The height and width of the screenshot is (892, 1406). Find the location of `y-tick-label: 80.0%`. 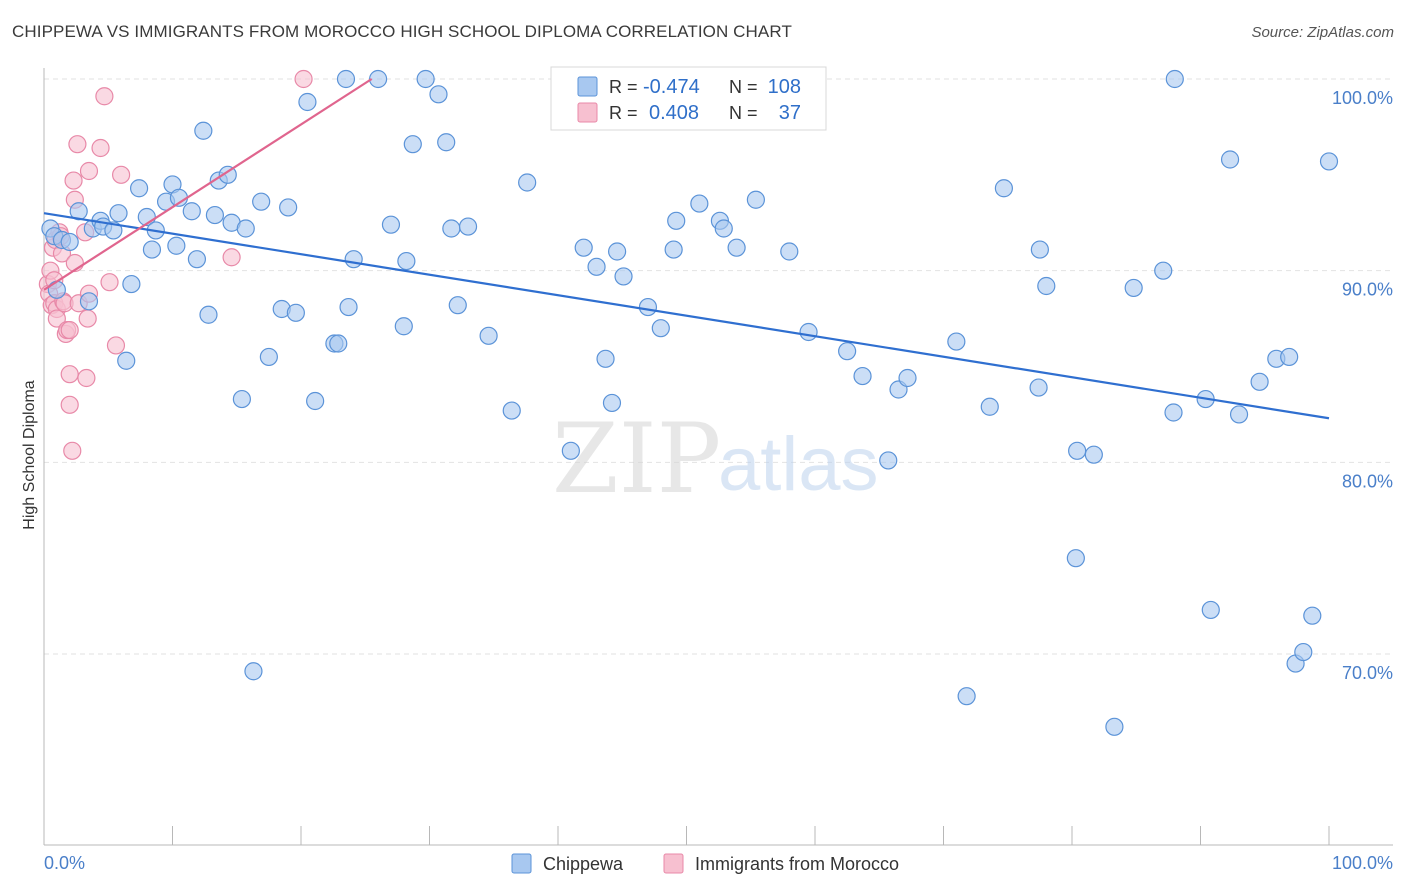

y-tick-label: 80.0% is located at coordinates (1367, 481).